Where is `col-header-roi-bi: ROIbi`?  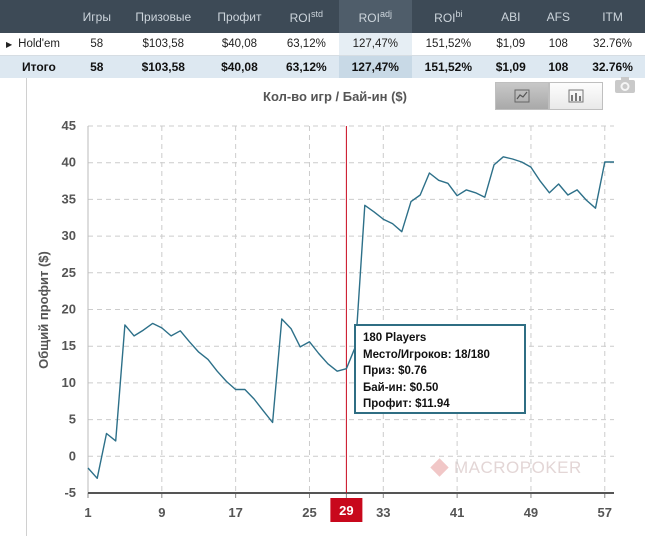 col-header-roi-bi: ROIbi is located at coordinates (448, 16).